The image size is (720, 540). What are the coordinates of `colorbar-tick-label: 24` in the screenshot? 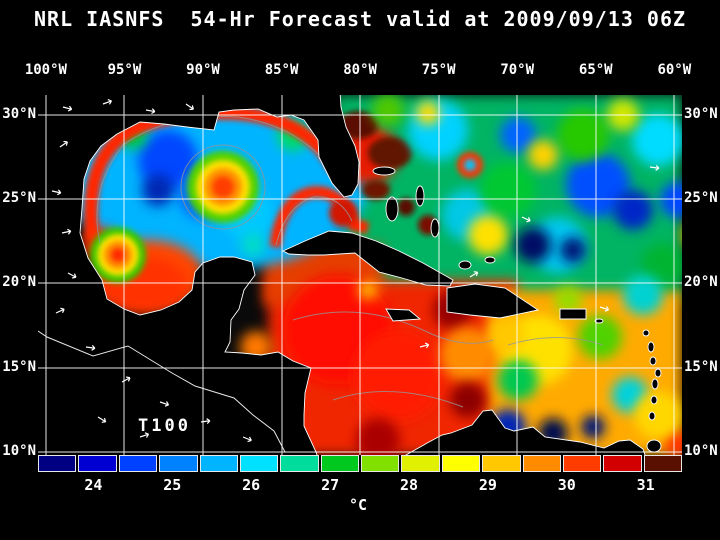 It's located at (93, 485).